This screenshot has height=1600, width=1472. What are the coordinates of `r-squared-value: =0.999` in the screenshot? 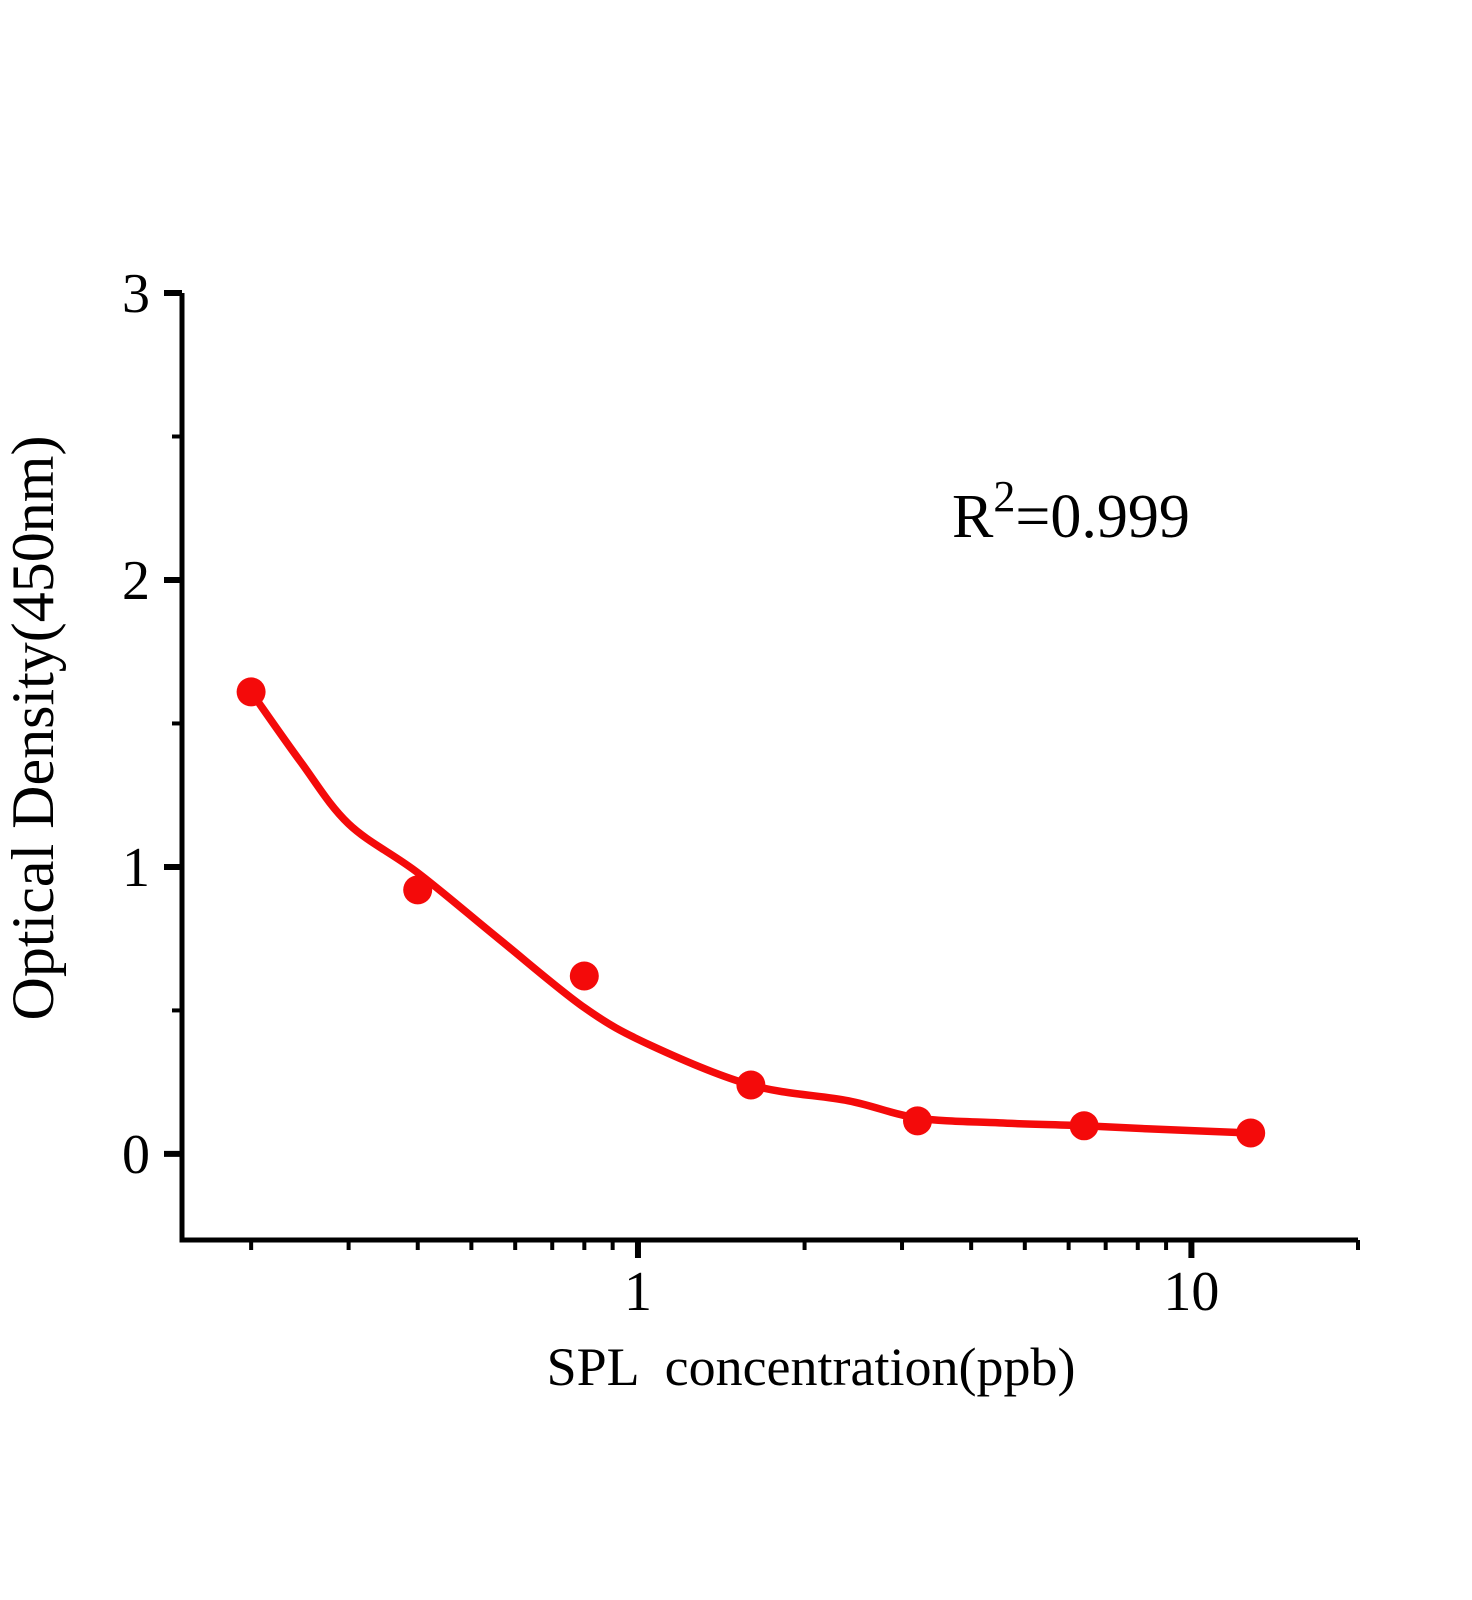 It's located at (1102, 517).